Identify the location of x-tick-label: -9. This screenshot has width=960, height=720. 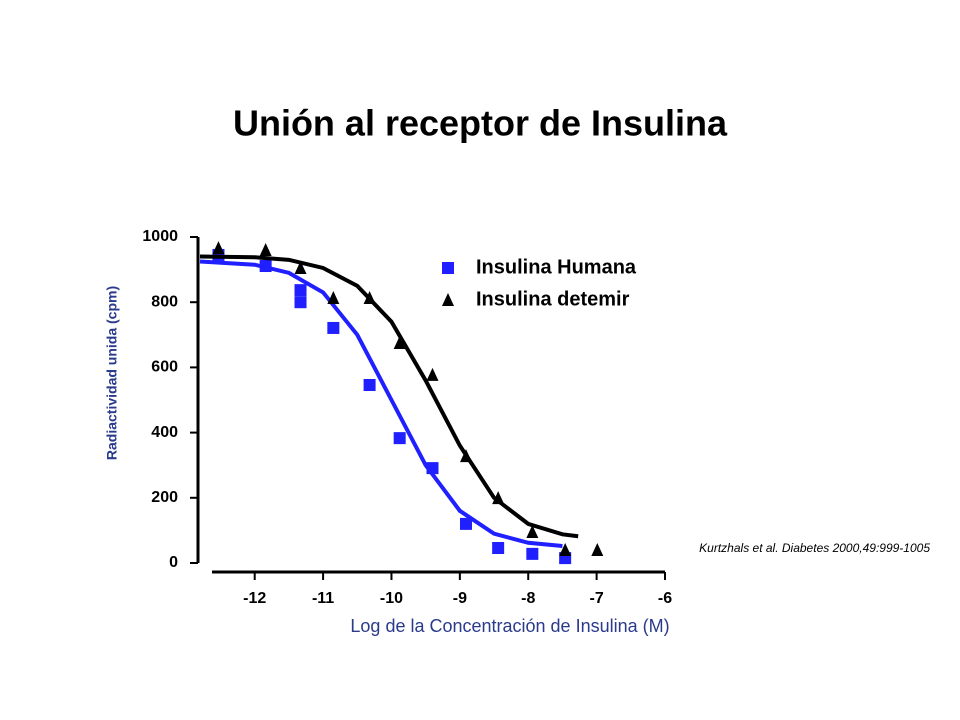
(460, 598).